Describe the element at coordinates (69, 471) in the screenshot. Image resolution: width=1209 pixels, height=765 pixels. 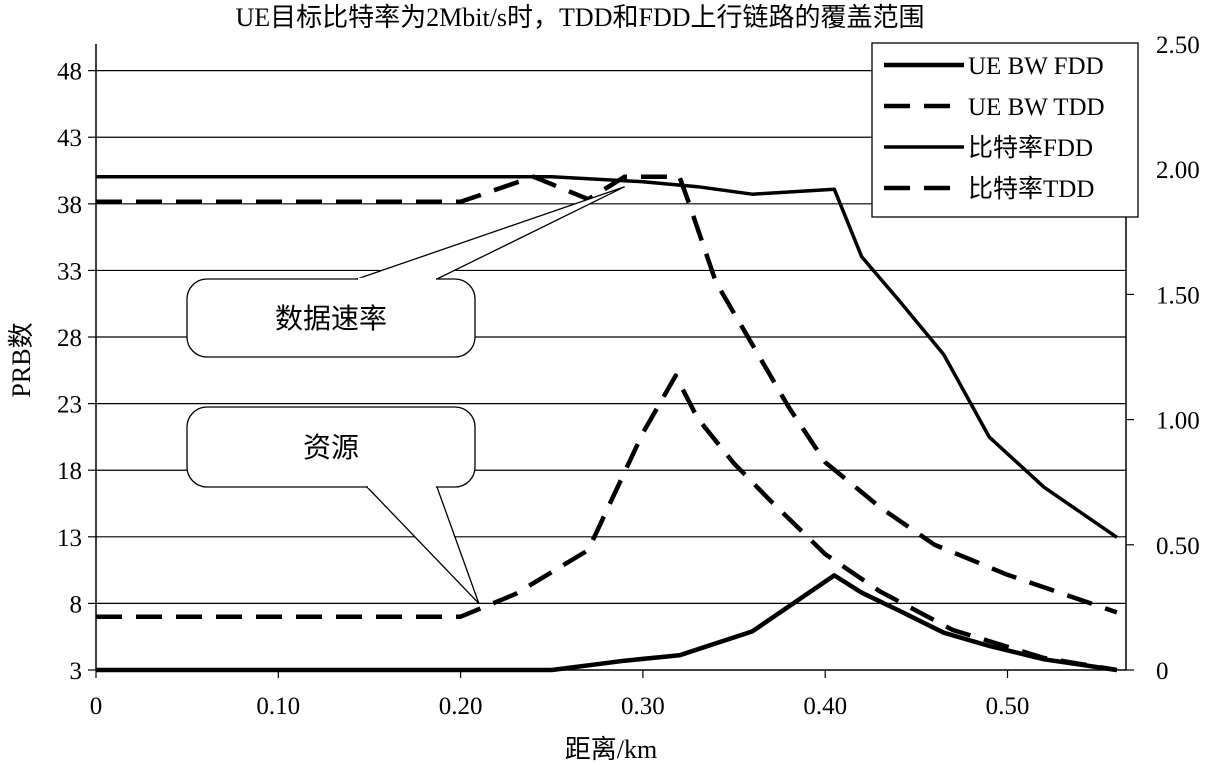
I see `y-left-tick-label: 18` at that location.